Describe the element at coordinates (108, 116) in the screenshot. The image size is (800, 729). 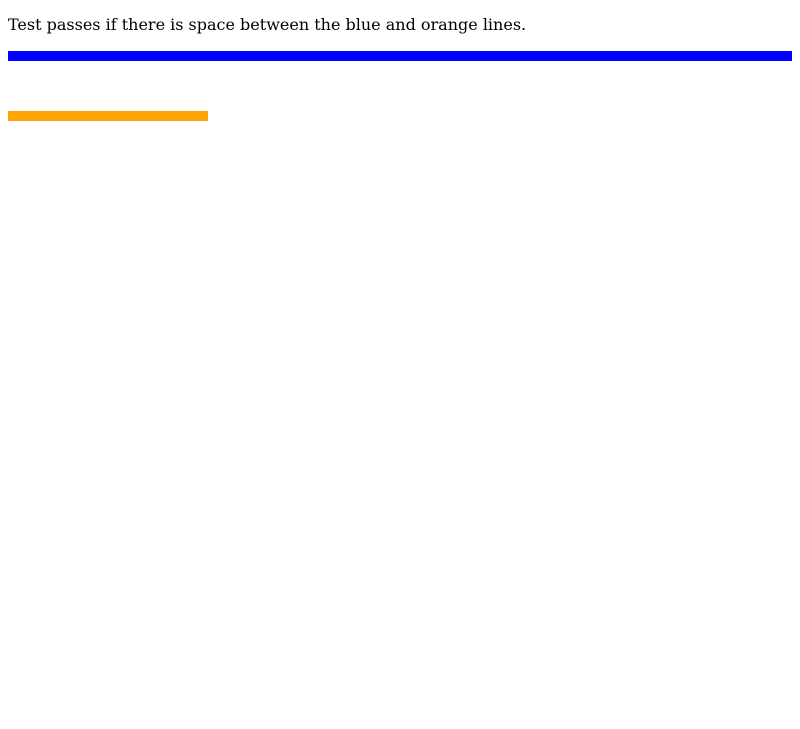
I see `orange-line` at that location.